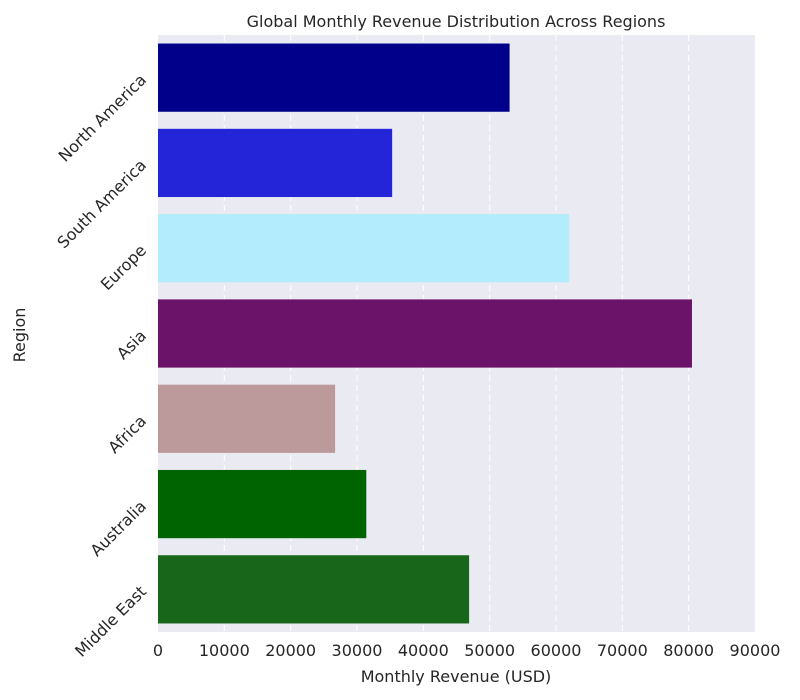 Image resolution: width=800 pixels, height=700 pixels. What do you see at coordinates (262, 504) in the screenshot?
I see `bar-australia` at bounding box center [262, 504].